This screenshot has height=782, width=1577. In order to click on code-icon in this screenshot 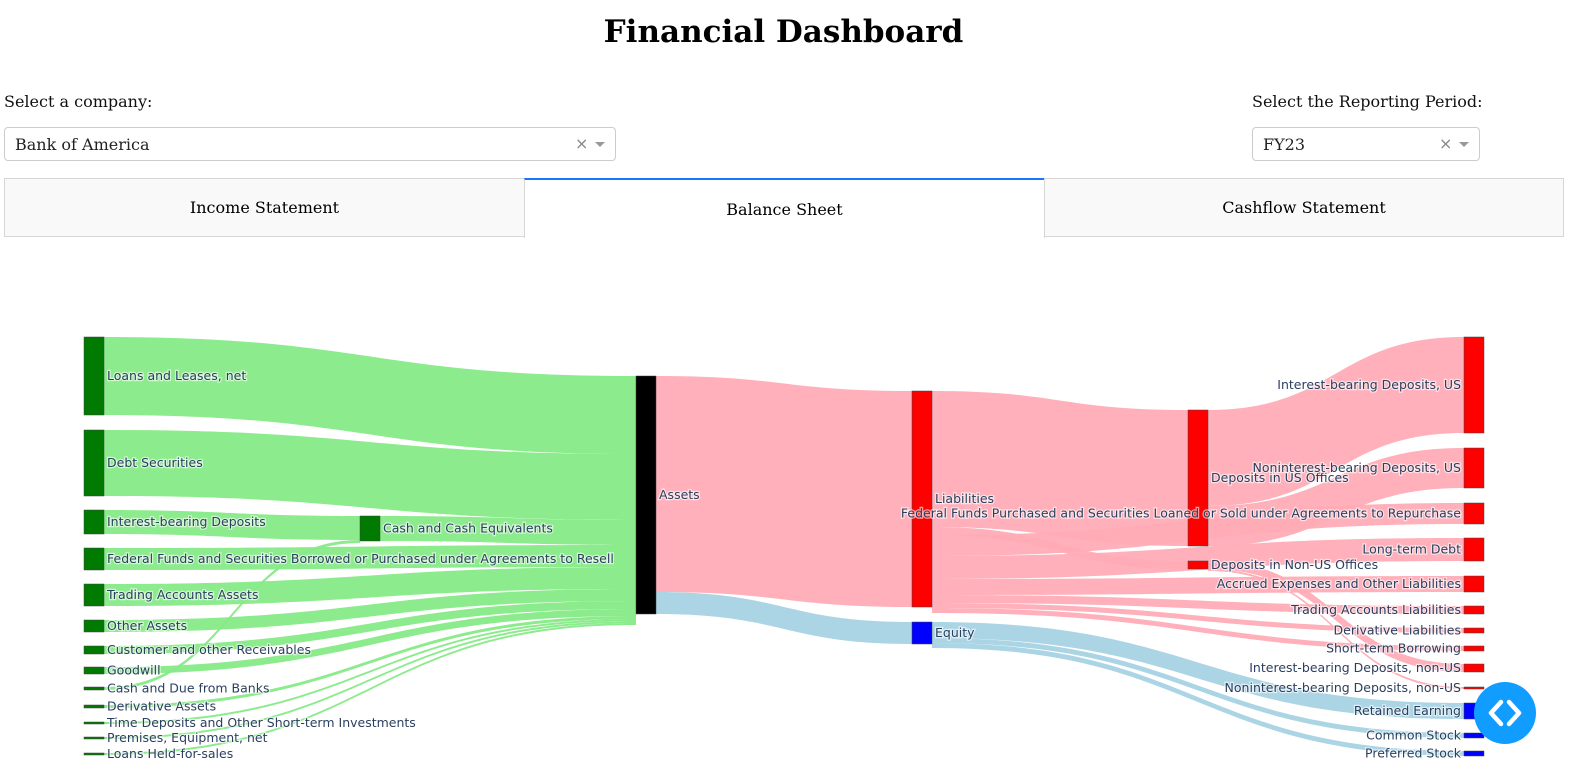, I will do `click(1505, 713)`.